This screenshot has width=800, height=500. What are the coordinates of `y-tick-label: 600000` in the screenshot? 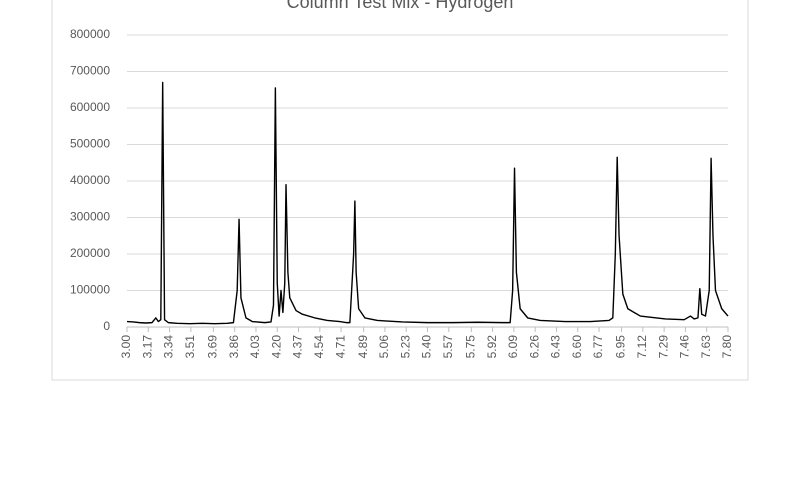 It's located at (90, 107).